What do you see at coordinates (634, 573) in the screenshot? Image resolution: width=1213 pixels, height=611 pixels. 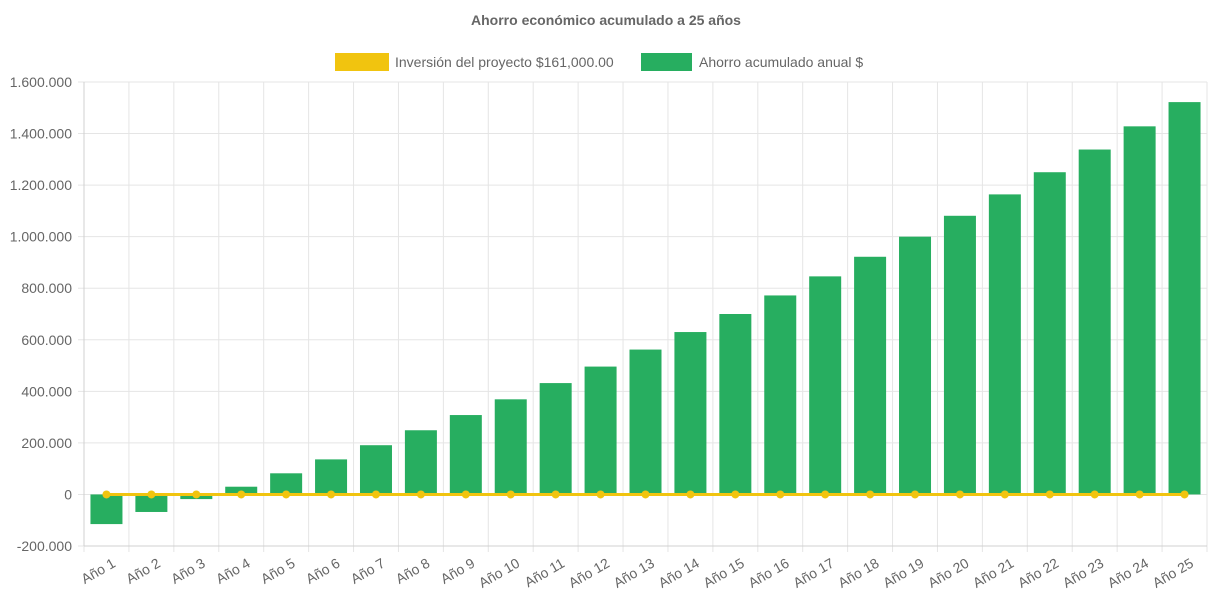 I see `x-tick-label: Año 13` at bounding box center [634, 573].